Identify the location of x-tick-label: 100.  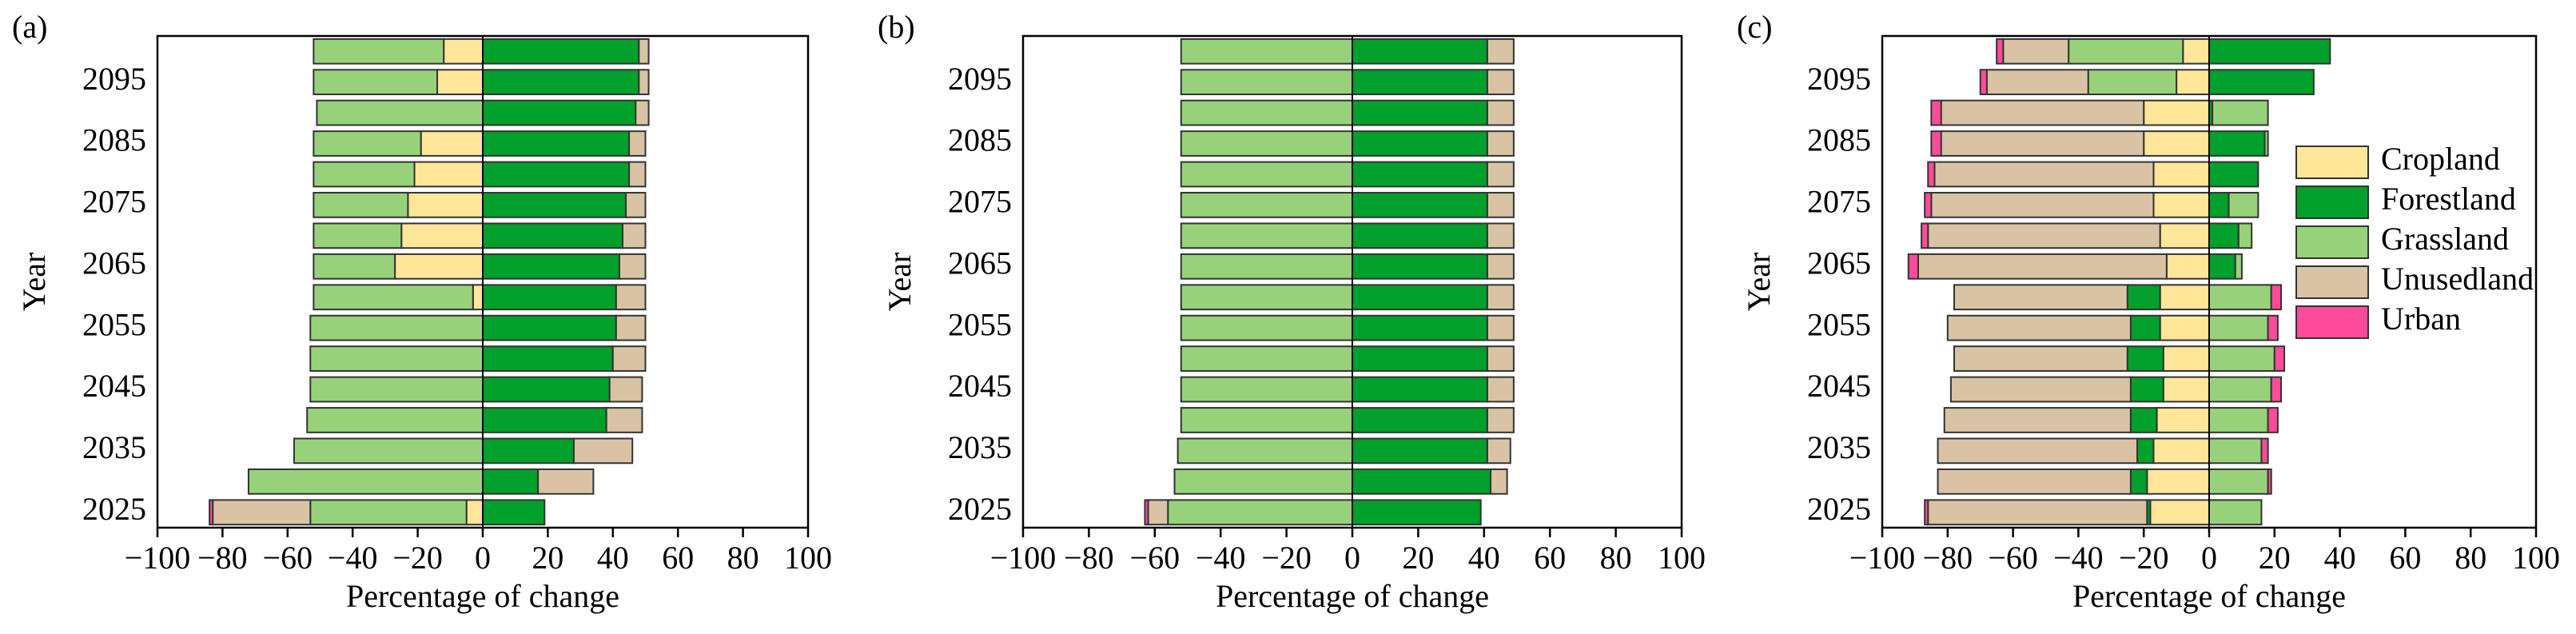
(2536, 558).